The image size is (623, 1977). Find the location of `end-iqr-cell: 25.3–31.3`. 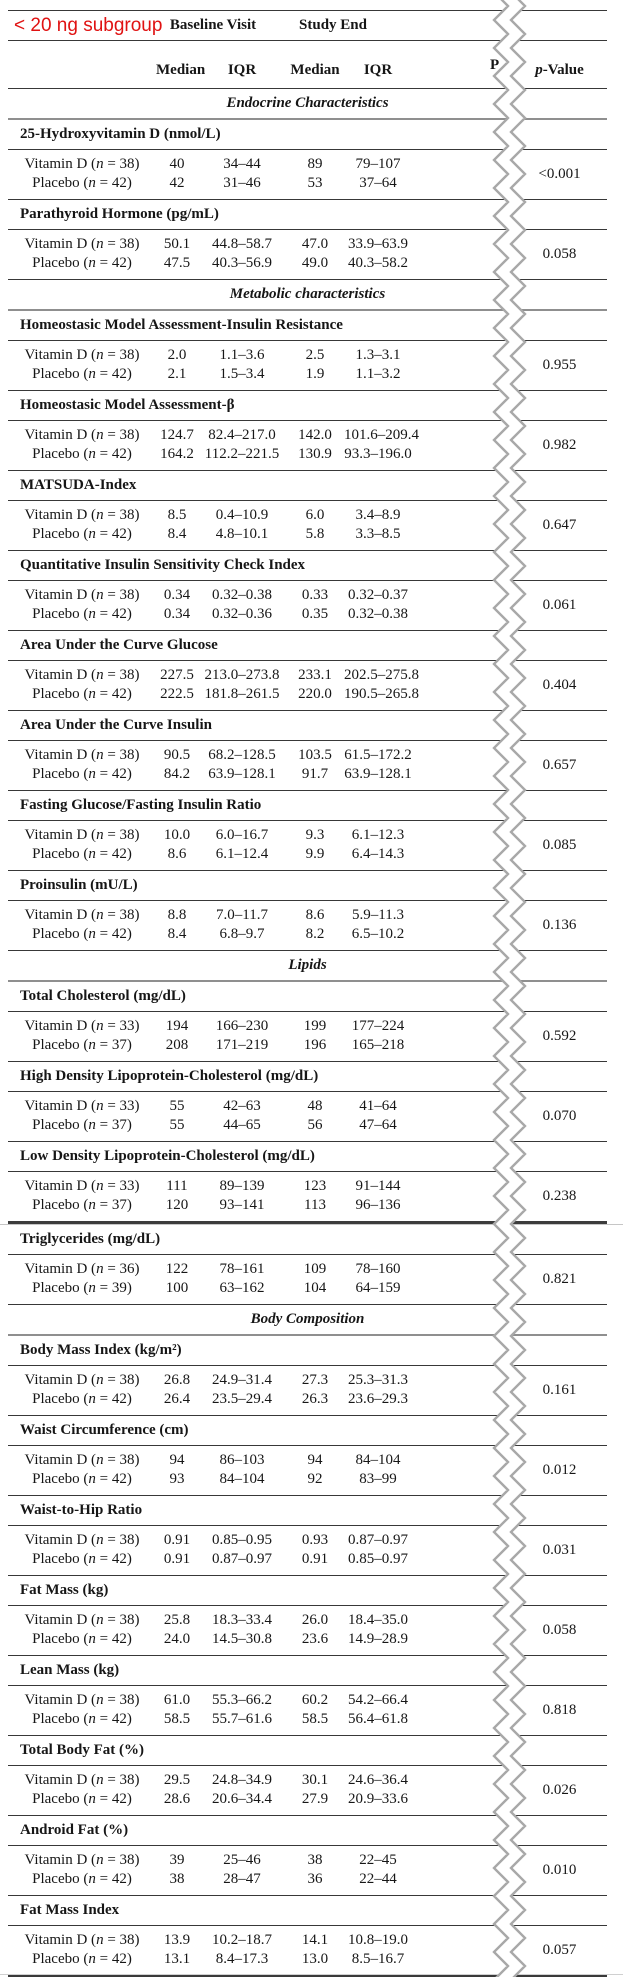

end-iqr-cell: 25.3–31.3 is located at coordinates (378, 1380).